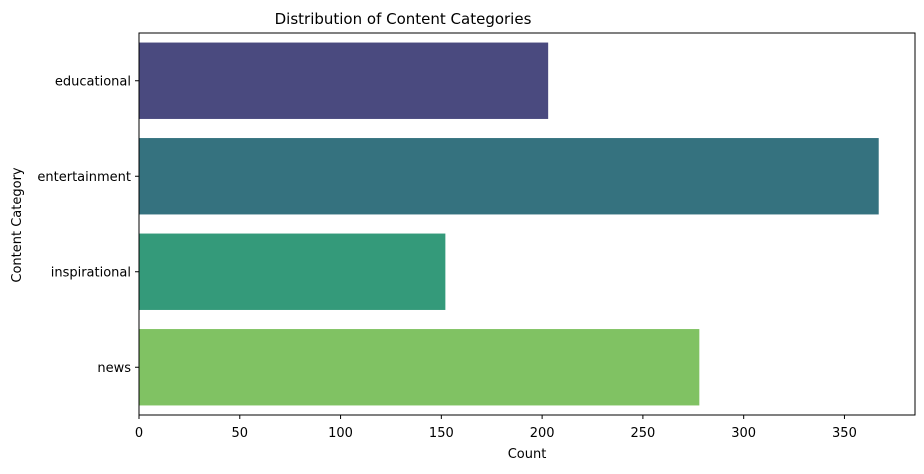 The width and height of the screenshot is (924, 474). Describe the element at coordinates (419, 367) in the screenshot. I see `bar-news` at that location.